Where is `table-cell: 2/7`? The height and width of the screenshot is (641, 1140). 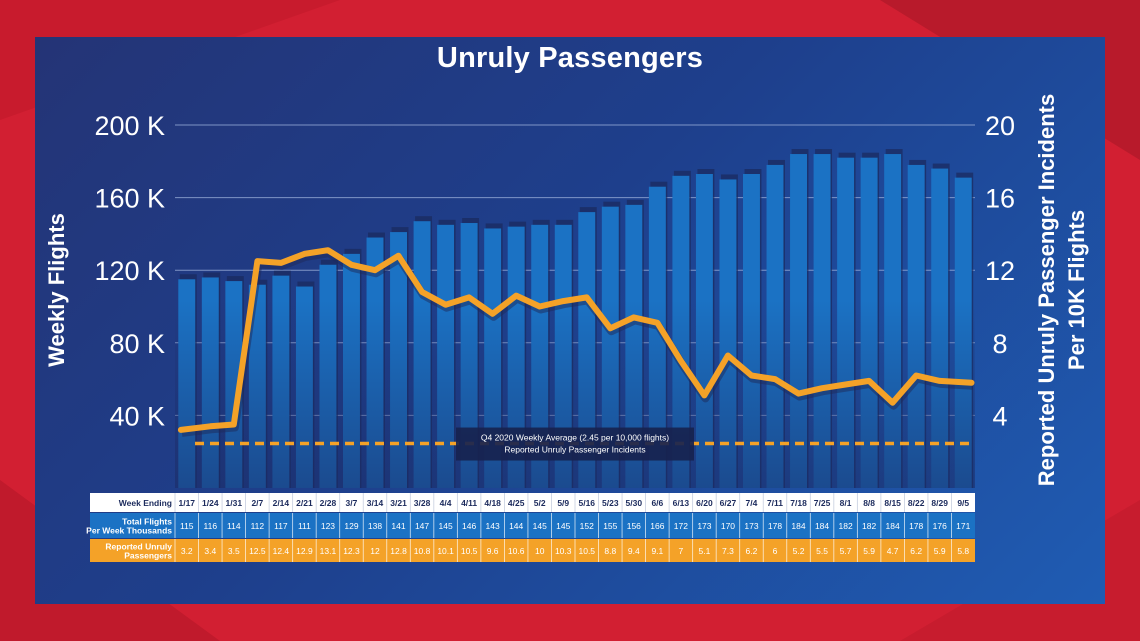
table-cell: 2/7 is located at coordinates (257, 503).